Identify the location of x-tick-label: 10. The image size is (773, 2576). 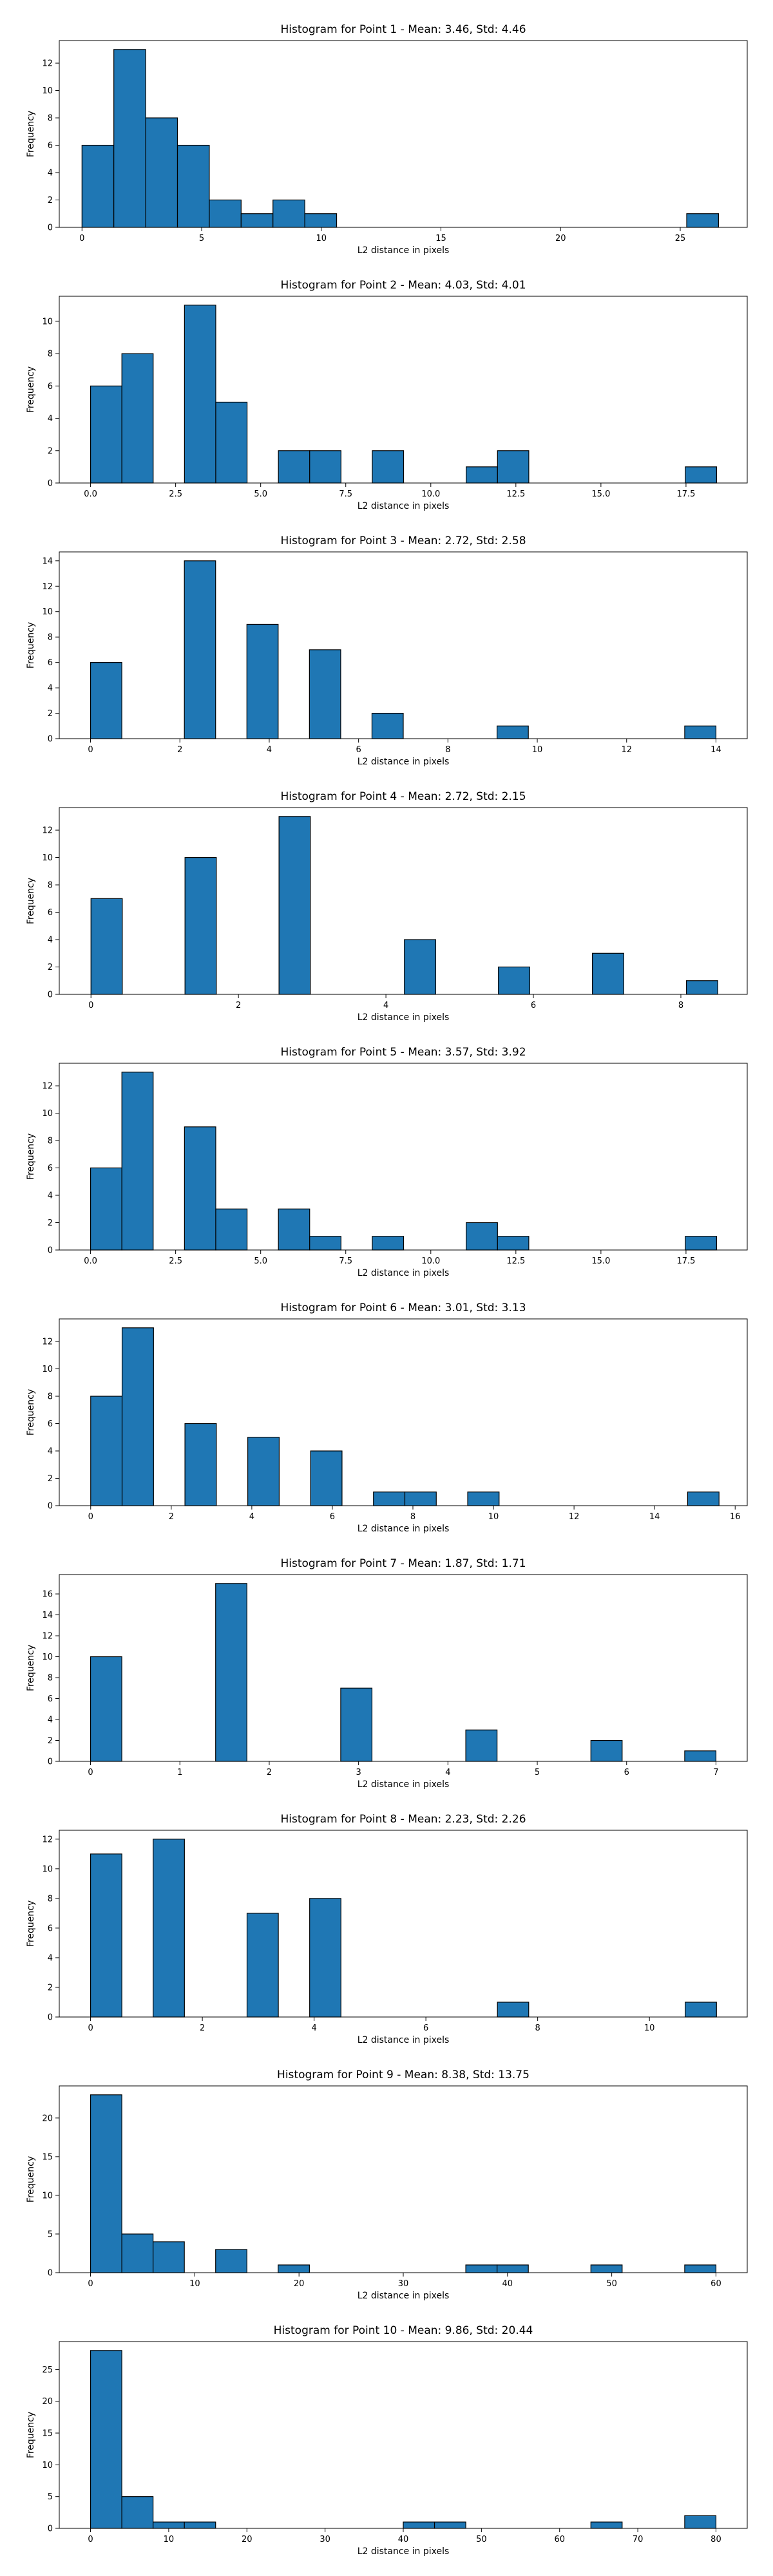
(649, 2028).